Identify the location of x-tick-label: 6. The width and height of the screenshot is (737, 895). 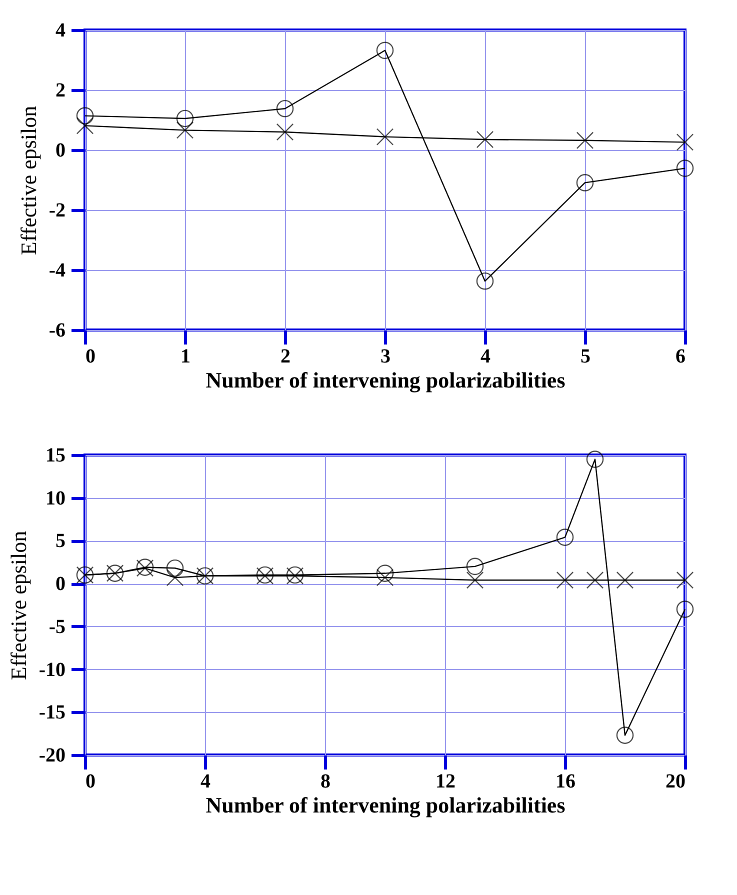
(681, 357).